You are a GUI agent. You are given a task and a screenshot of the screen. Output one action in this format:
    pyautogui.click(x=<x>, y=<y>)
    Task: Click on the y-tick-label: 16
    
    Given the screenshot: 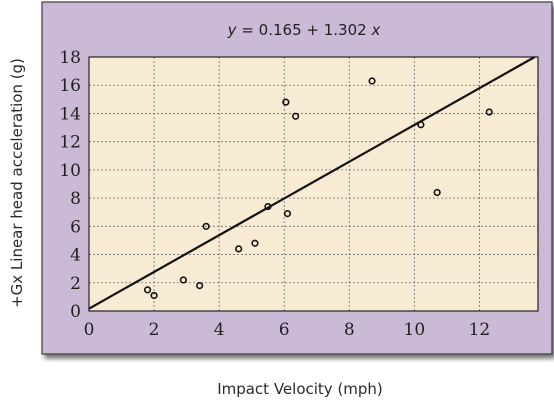 What is the action you would take?
    pyautogui.click(x=70, y=86)
    